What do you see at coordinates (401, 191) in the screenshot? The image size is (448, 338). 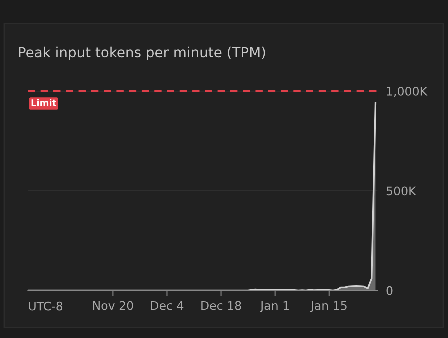 I see `y-tick-label: 500K` at bounding box center [401, 191].